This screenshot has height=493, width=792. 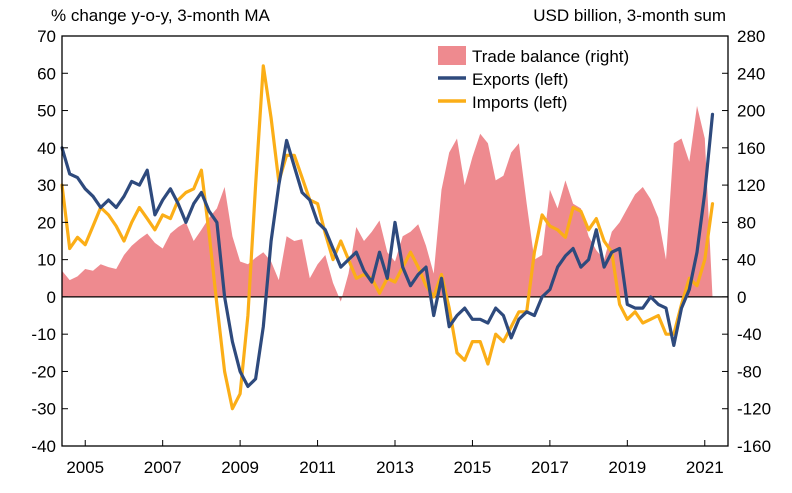 What do you see at coordinates (395, 467) in the screenshot?
I see `x-tick-label: 2013` at bounding box center [395, 467].